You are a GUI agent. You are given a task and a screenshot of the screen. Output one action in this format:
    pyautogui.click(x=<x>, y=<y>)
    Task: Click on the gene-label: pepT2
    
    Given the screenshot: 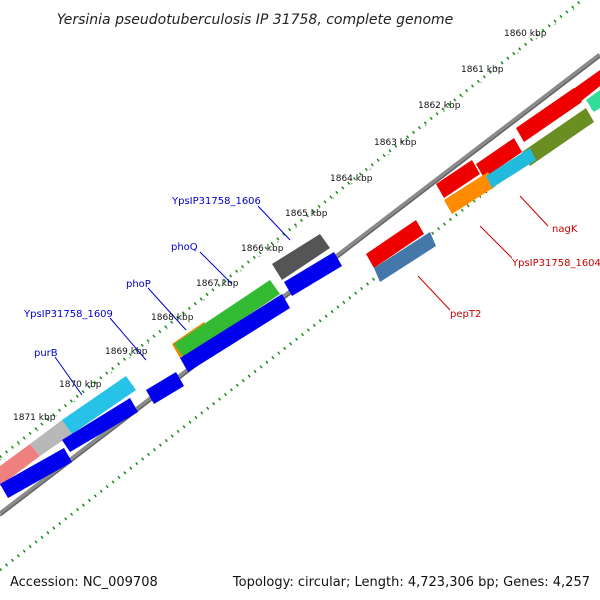 What is the action you would take?
    pyautogui.click(x=465, y=314)
    